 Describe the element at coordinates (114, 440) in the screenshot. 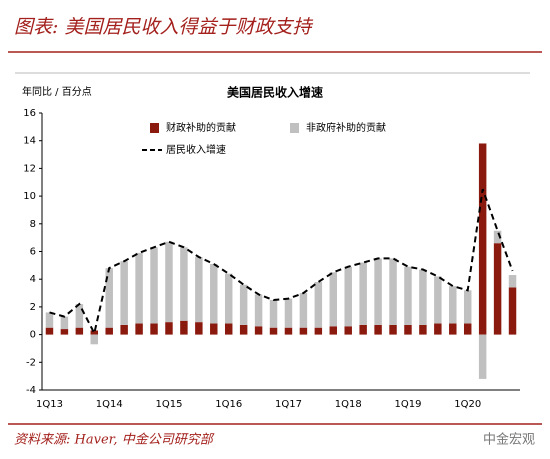

I see `source: 资料来源: Haver, 中金公司研究部` at that location.